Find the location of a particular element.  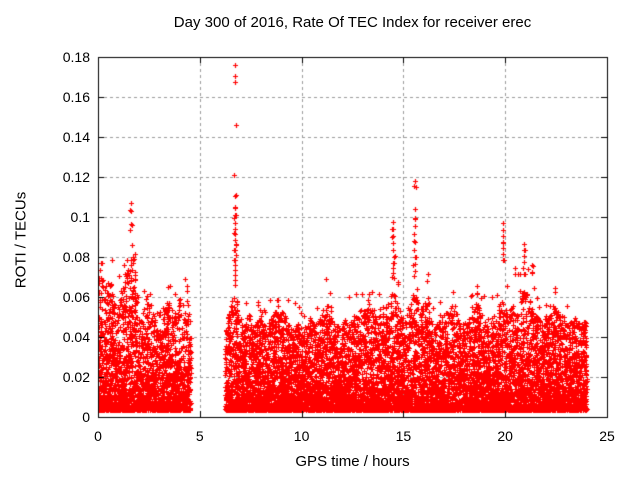

x-tick-label-0: 0 is located at coordinates (98, 436).